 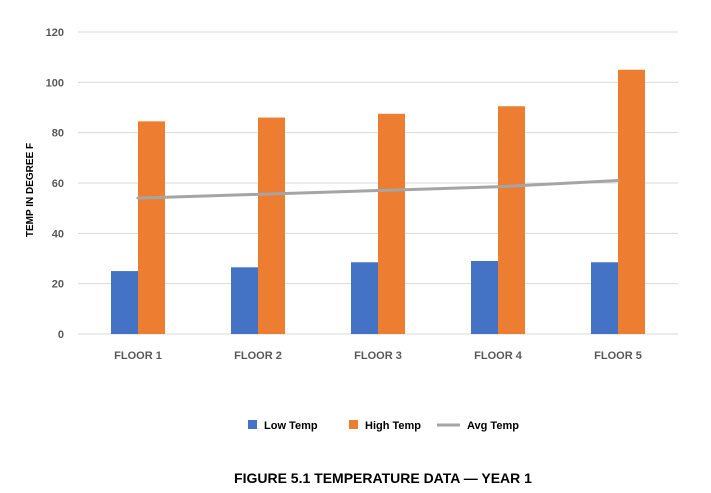 I want to click on legend-label: High Temp, so click(x=393, y=426).